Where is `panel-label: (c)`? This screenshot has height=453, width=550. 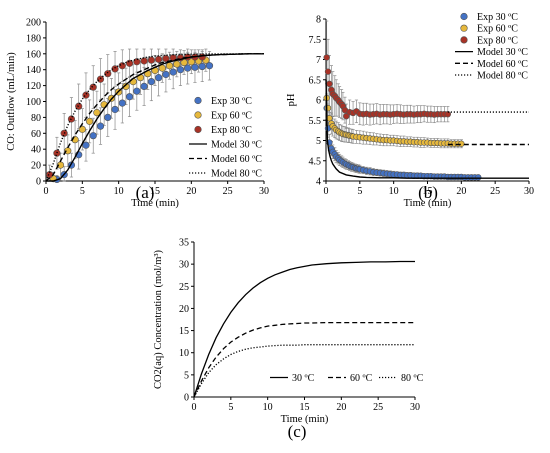 panel-label: (c) is located at coordinates (297, 431).